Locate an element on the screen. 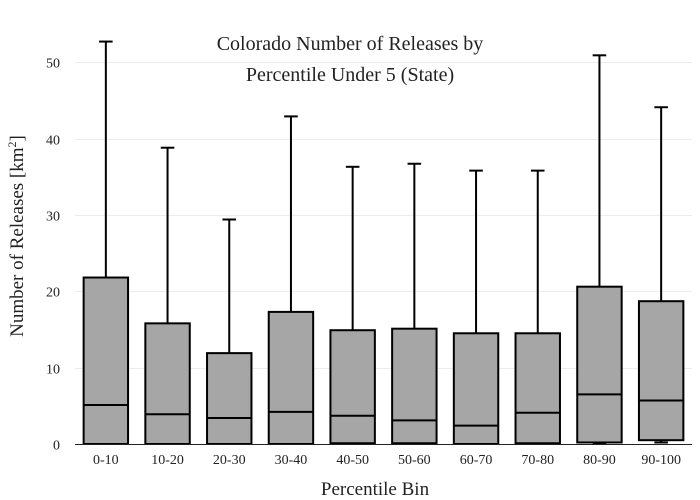  x-tick-label: 40-50 is located at coordinates (352, 460).